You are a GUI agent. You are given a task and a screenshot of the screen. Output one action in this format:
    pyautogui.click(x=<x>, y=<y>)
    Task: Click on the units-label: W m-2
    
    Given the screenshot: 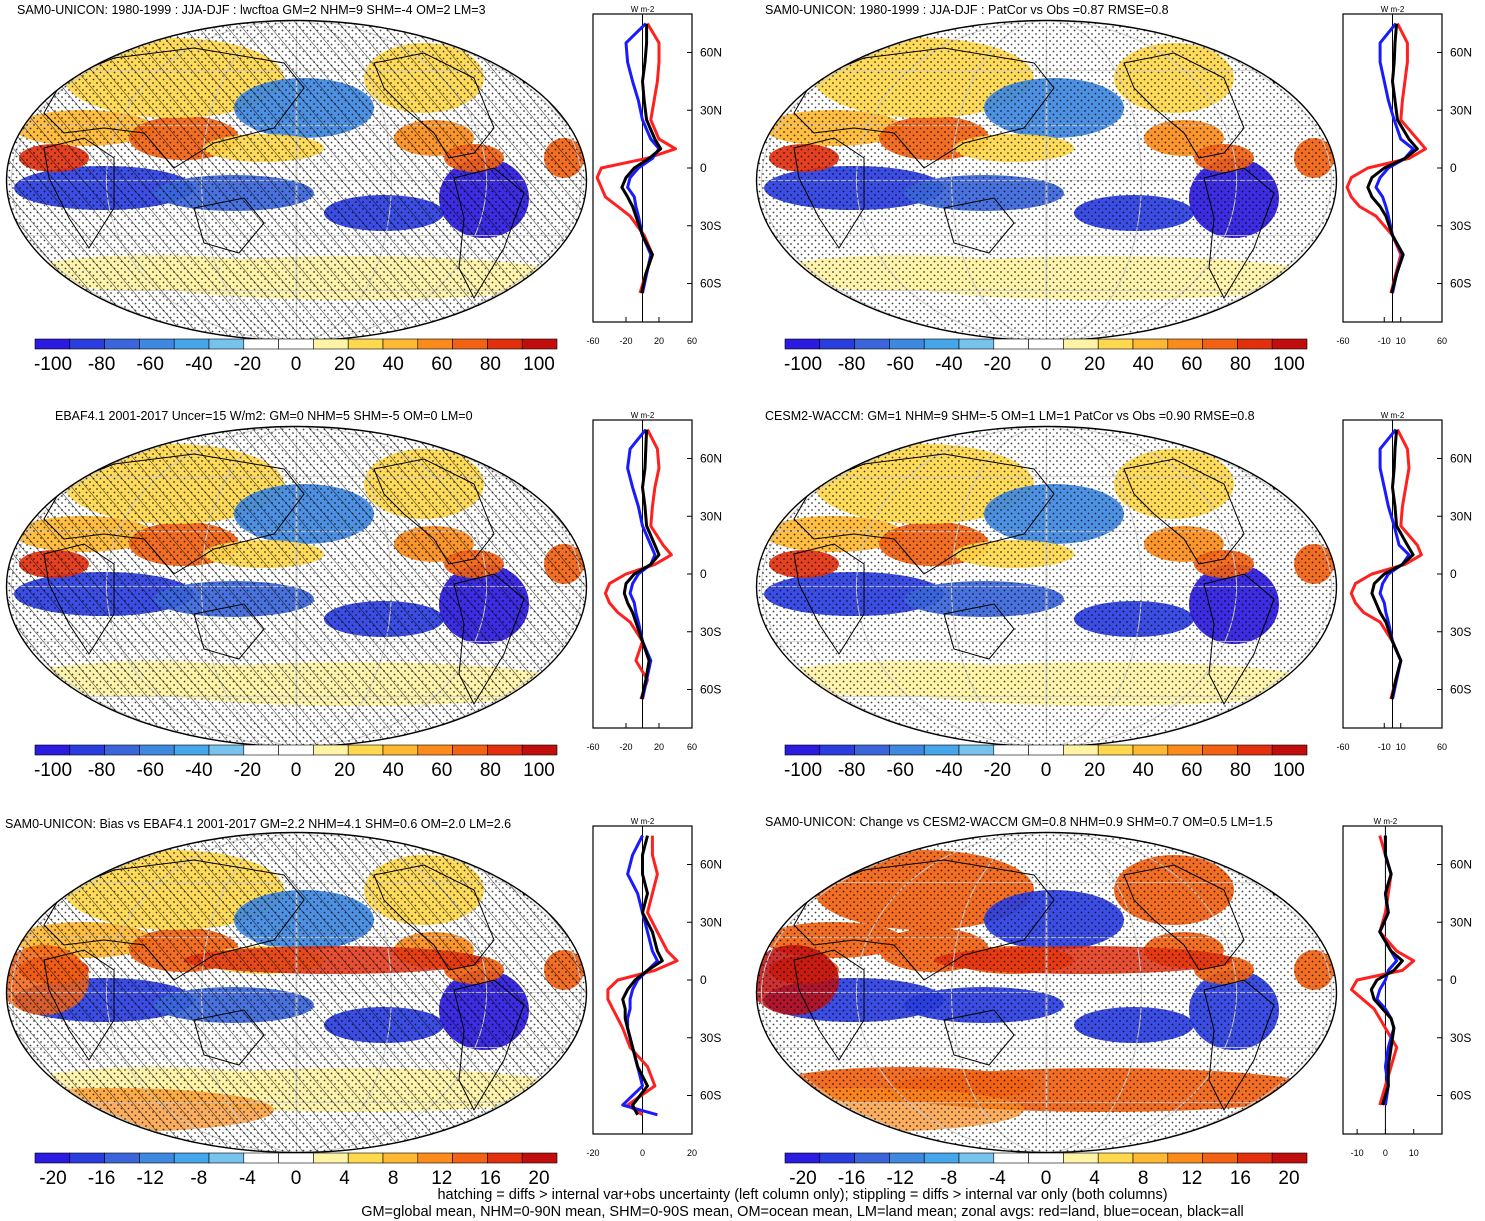 What is the action you would take?
    pyautogui.click(x=1386, y=821)
    